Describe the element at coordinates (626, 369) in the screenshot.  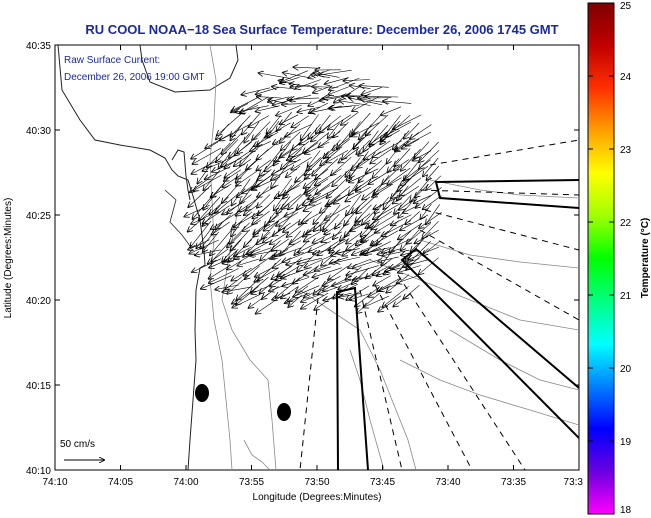
I see `colorbar-tick-label: 20` at that location.